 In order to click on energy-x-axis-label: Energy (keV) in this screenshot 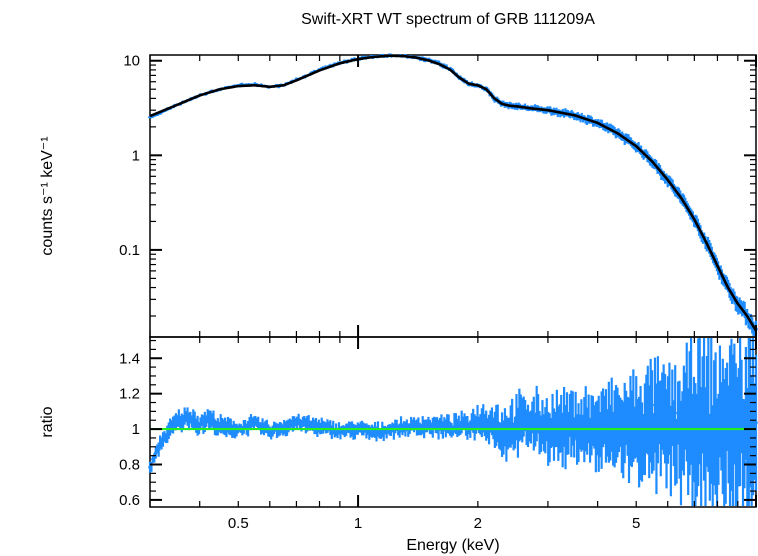, I will do `click(452, 545)`.